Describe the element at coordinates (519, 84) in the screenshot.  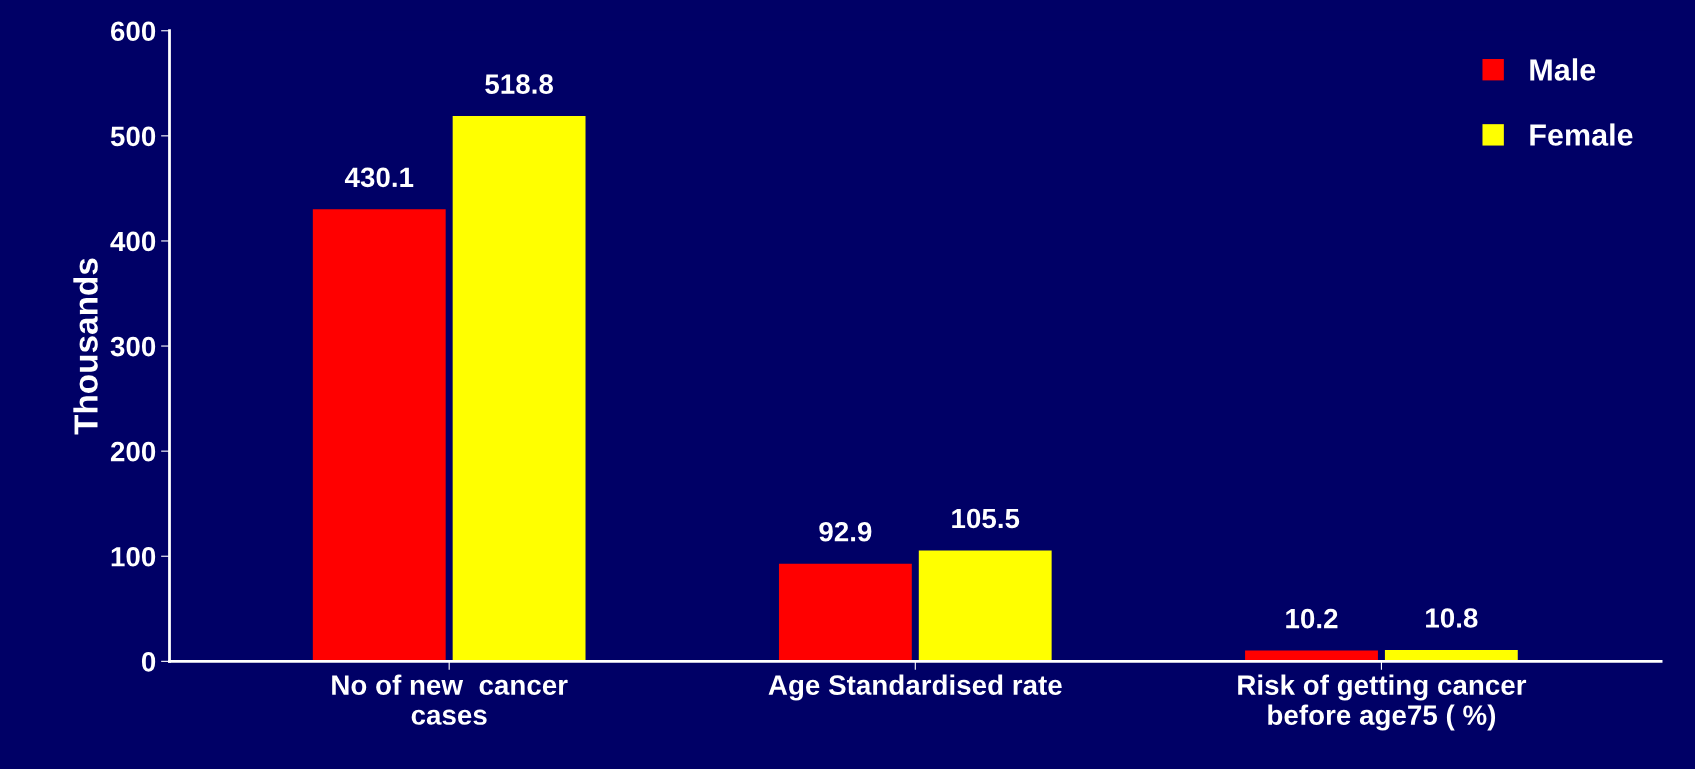
I see `data-label: 518.8` at that location.